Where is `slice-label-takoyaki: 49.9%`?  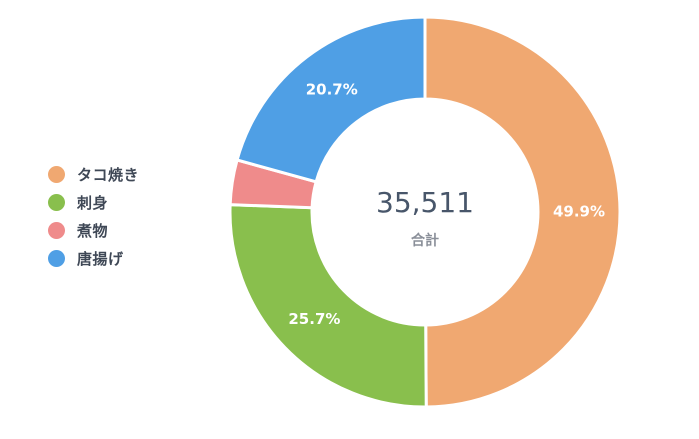
slice-label-takoyaki: 49.9% is located at coordinates (579, 212).